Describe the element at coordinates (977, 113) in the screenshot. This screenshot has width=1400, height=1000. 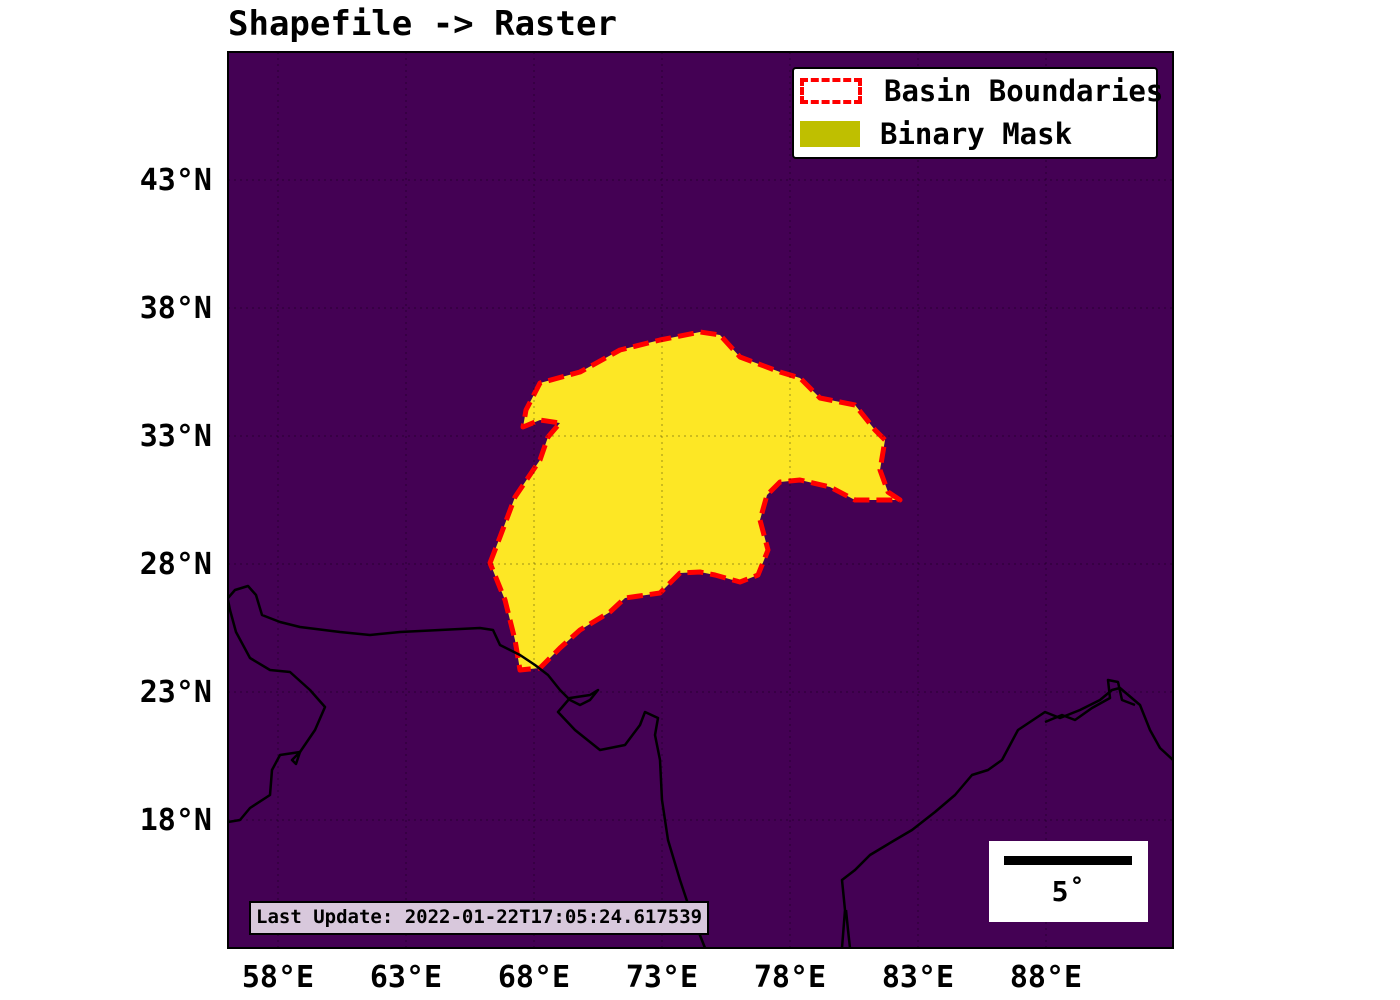
I see `map-legend: Basin Boundaries Binary Mask` at that location.